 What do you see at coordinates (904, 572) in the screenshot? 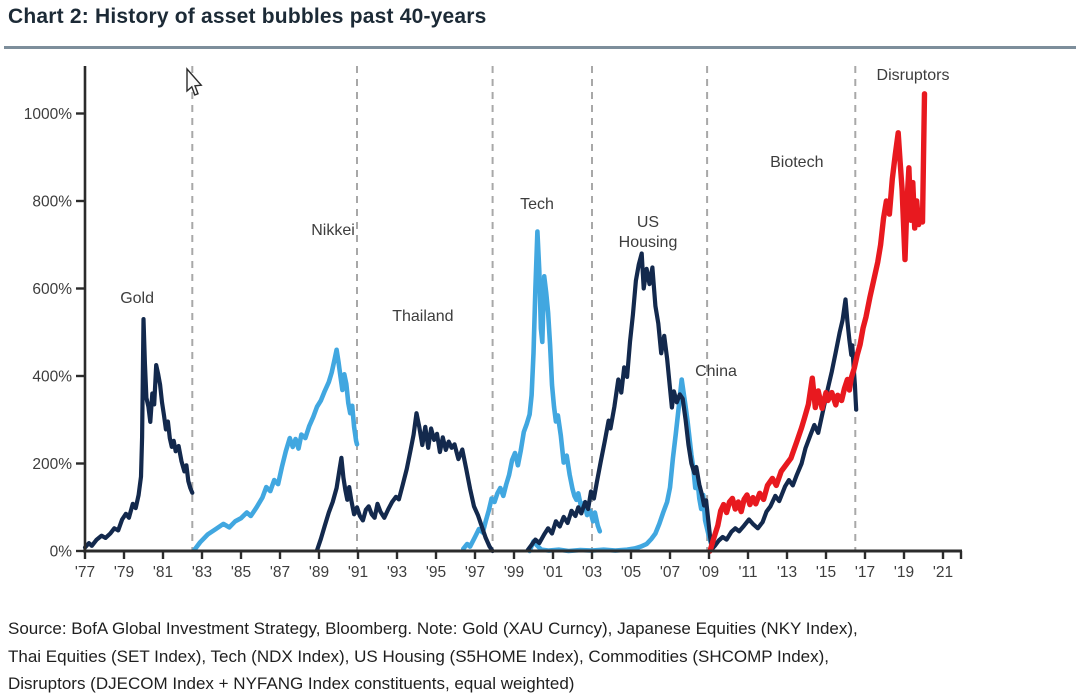
I see `x-tick-label-2019: '19` at bounding box center [904, 572].